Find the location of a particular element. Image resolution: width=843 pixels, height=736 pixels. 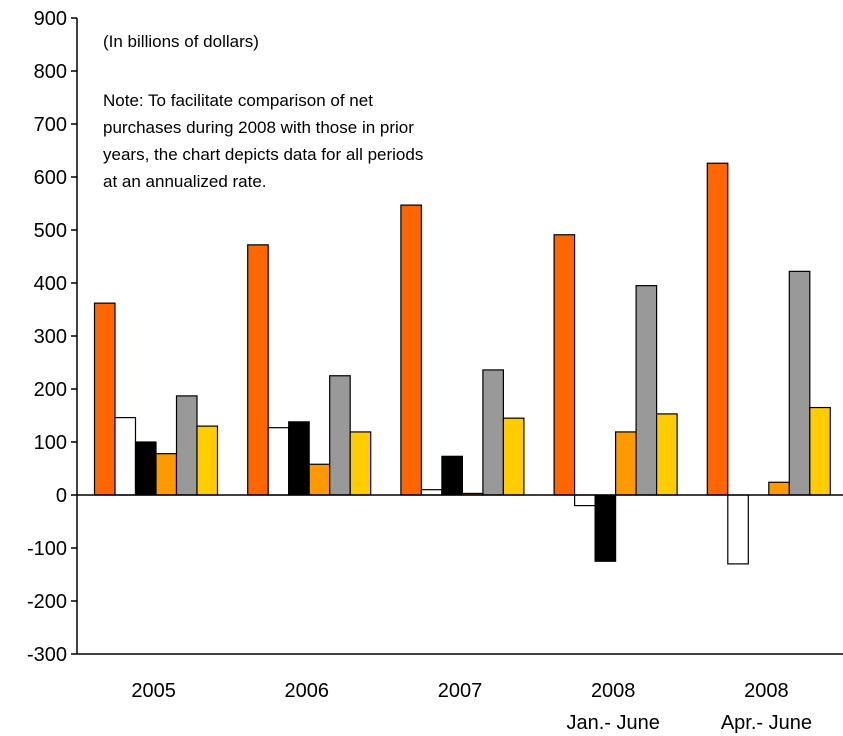

x-category-label: 2005 is located at coordinates (153, 691).